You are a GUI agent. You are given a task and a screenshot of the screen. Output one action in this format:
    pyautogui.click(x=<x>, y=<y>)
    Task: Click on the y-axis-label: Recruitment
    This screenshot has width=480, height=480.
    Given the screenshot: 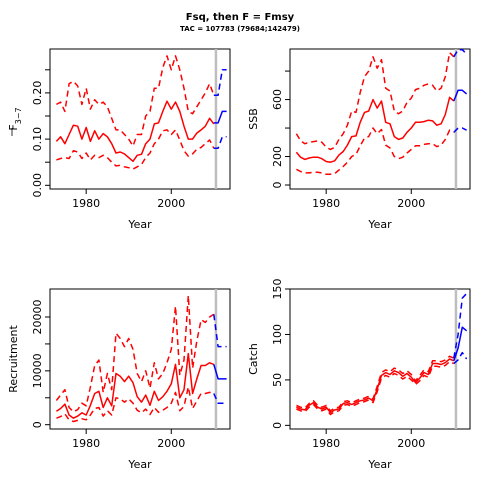 What is the action you would take?
    pyautogui.click(x=13, y=359)
    